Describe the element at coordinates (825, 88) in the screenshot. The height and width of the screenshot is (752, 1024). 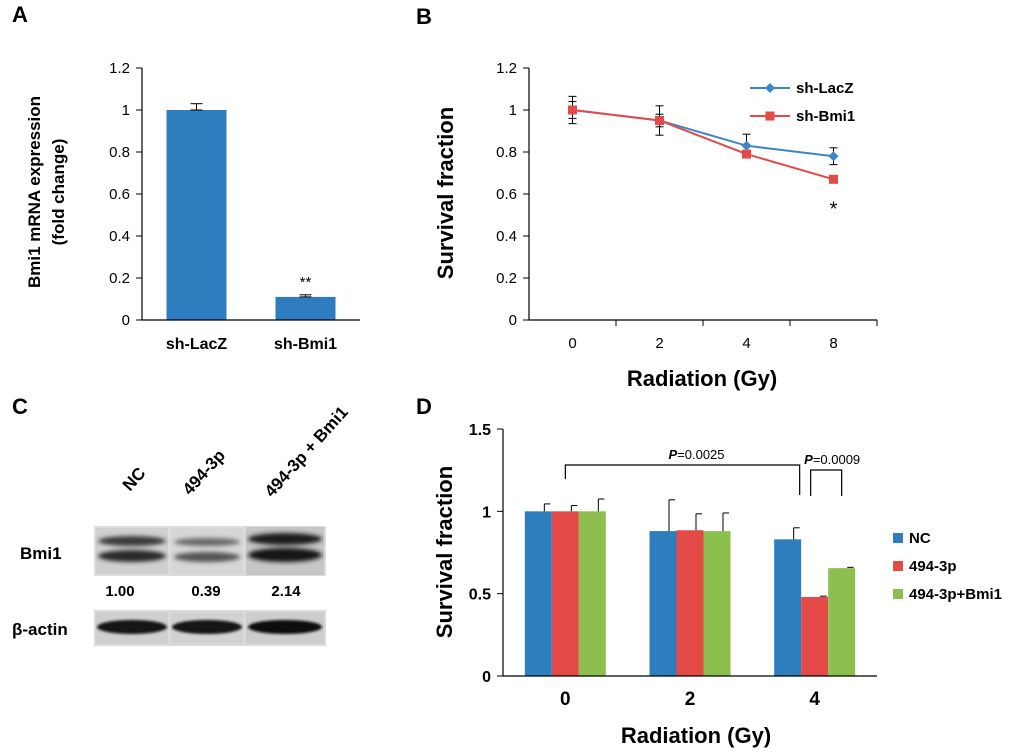
I see `legend-label: sh-LacZ` at that location.